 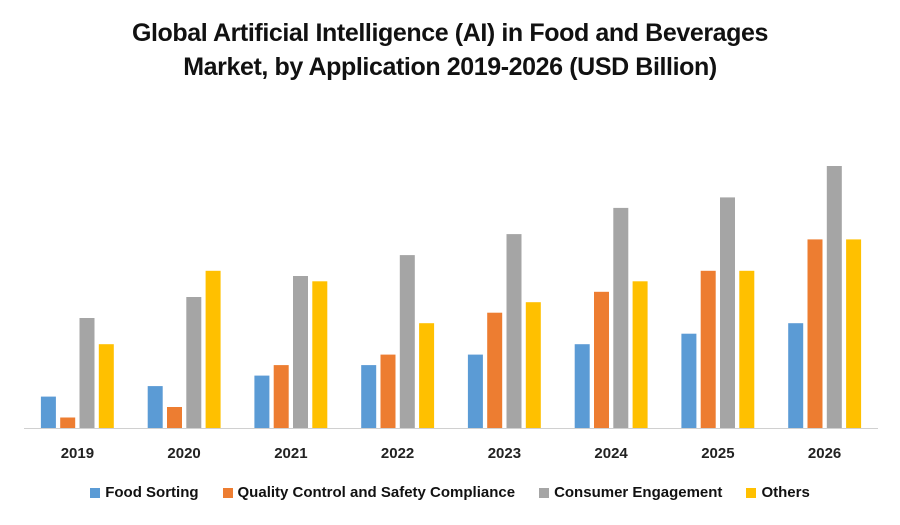 What do you see at coordinates (369, 396) in the screenshot?
I see `bar-food-sorting-2022` at bounding box center [369, 396].